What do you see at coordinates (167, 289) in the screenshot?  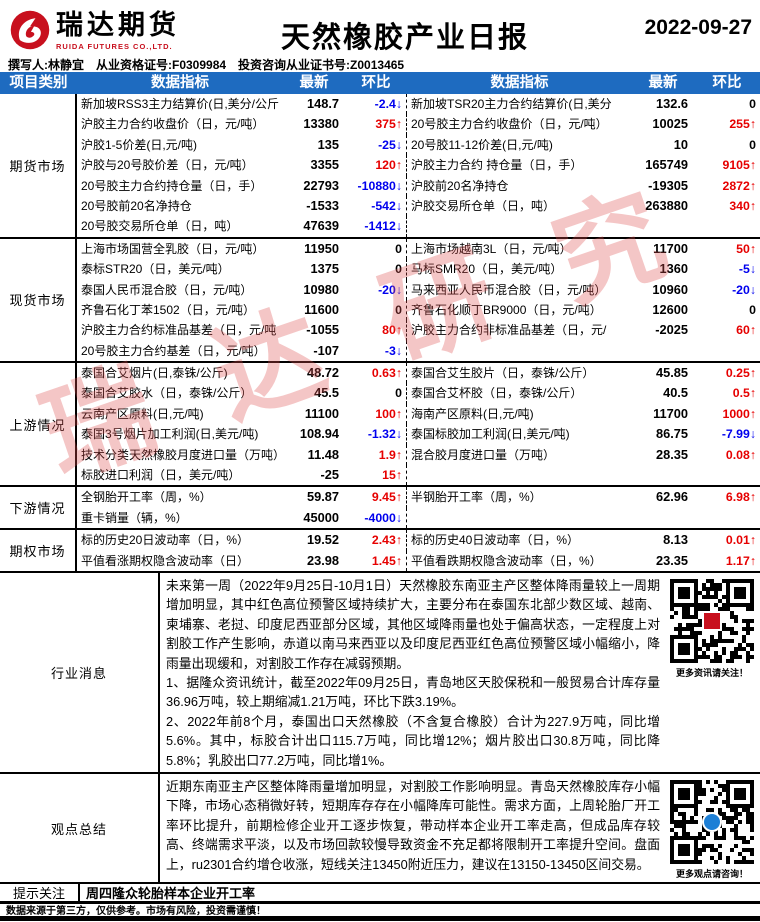 I see `indicator-label: 泰国人民币混合胶（日，元/吨）` at bounding box center [167, 289].